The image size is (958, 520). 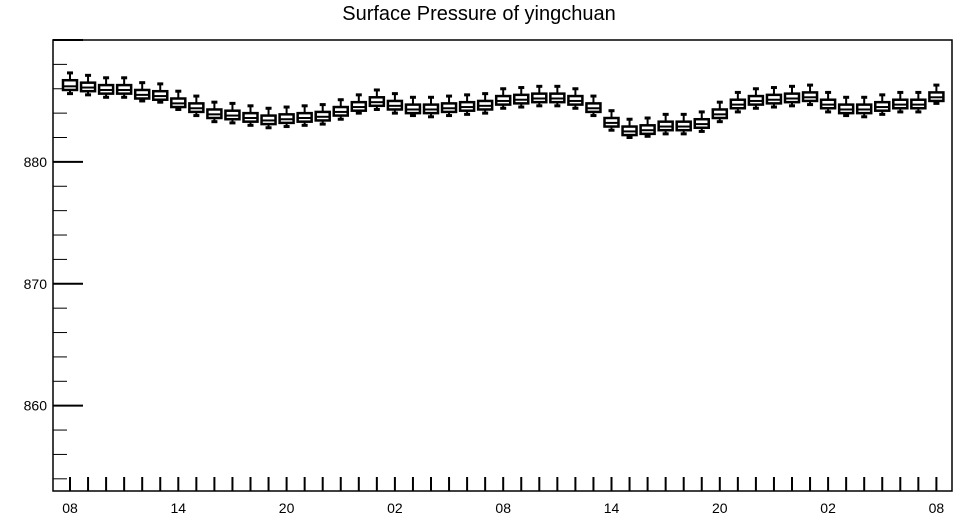 I want to click on x-axis: 08 14 20 02 08 14 20 02 08, so click(x=503, y=496).